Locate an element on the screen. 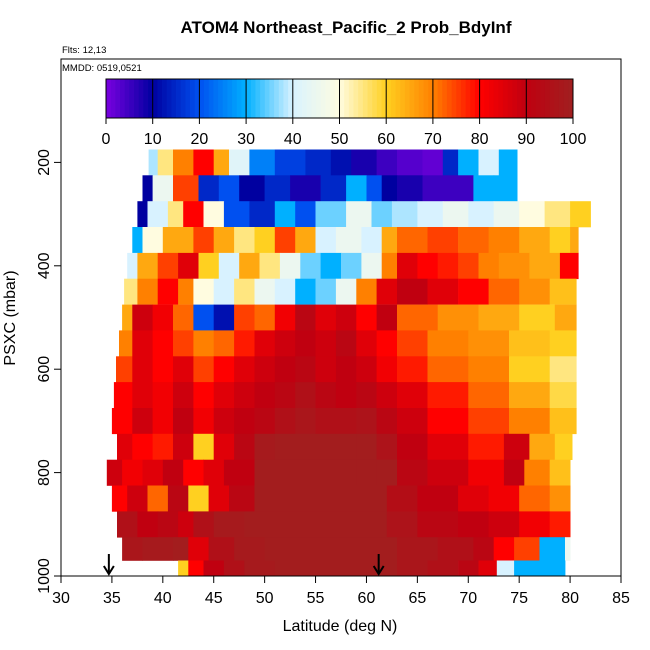  location-markers is located at coordinates (244, 565).